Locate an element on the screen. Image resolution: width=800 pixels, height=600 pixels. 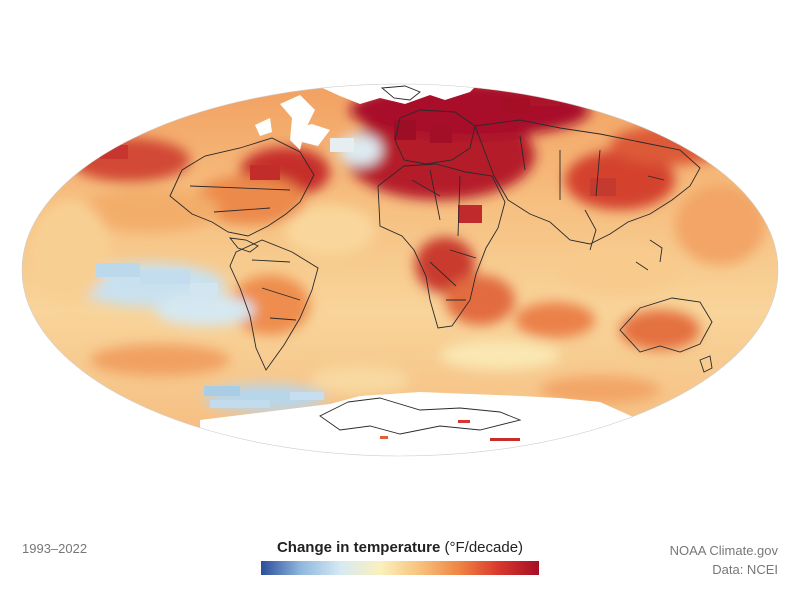
legend-units: (°F/decade) is located at coordinates (484, 547).